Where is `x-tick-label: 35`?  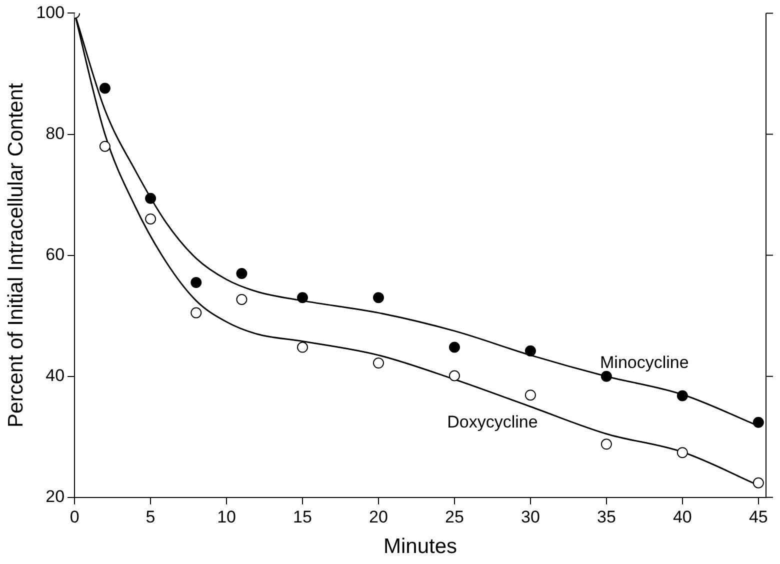 x-tick-label: 35 is located at coordinates (606, 516).